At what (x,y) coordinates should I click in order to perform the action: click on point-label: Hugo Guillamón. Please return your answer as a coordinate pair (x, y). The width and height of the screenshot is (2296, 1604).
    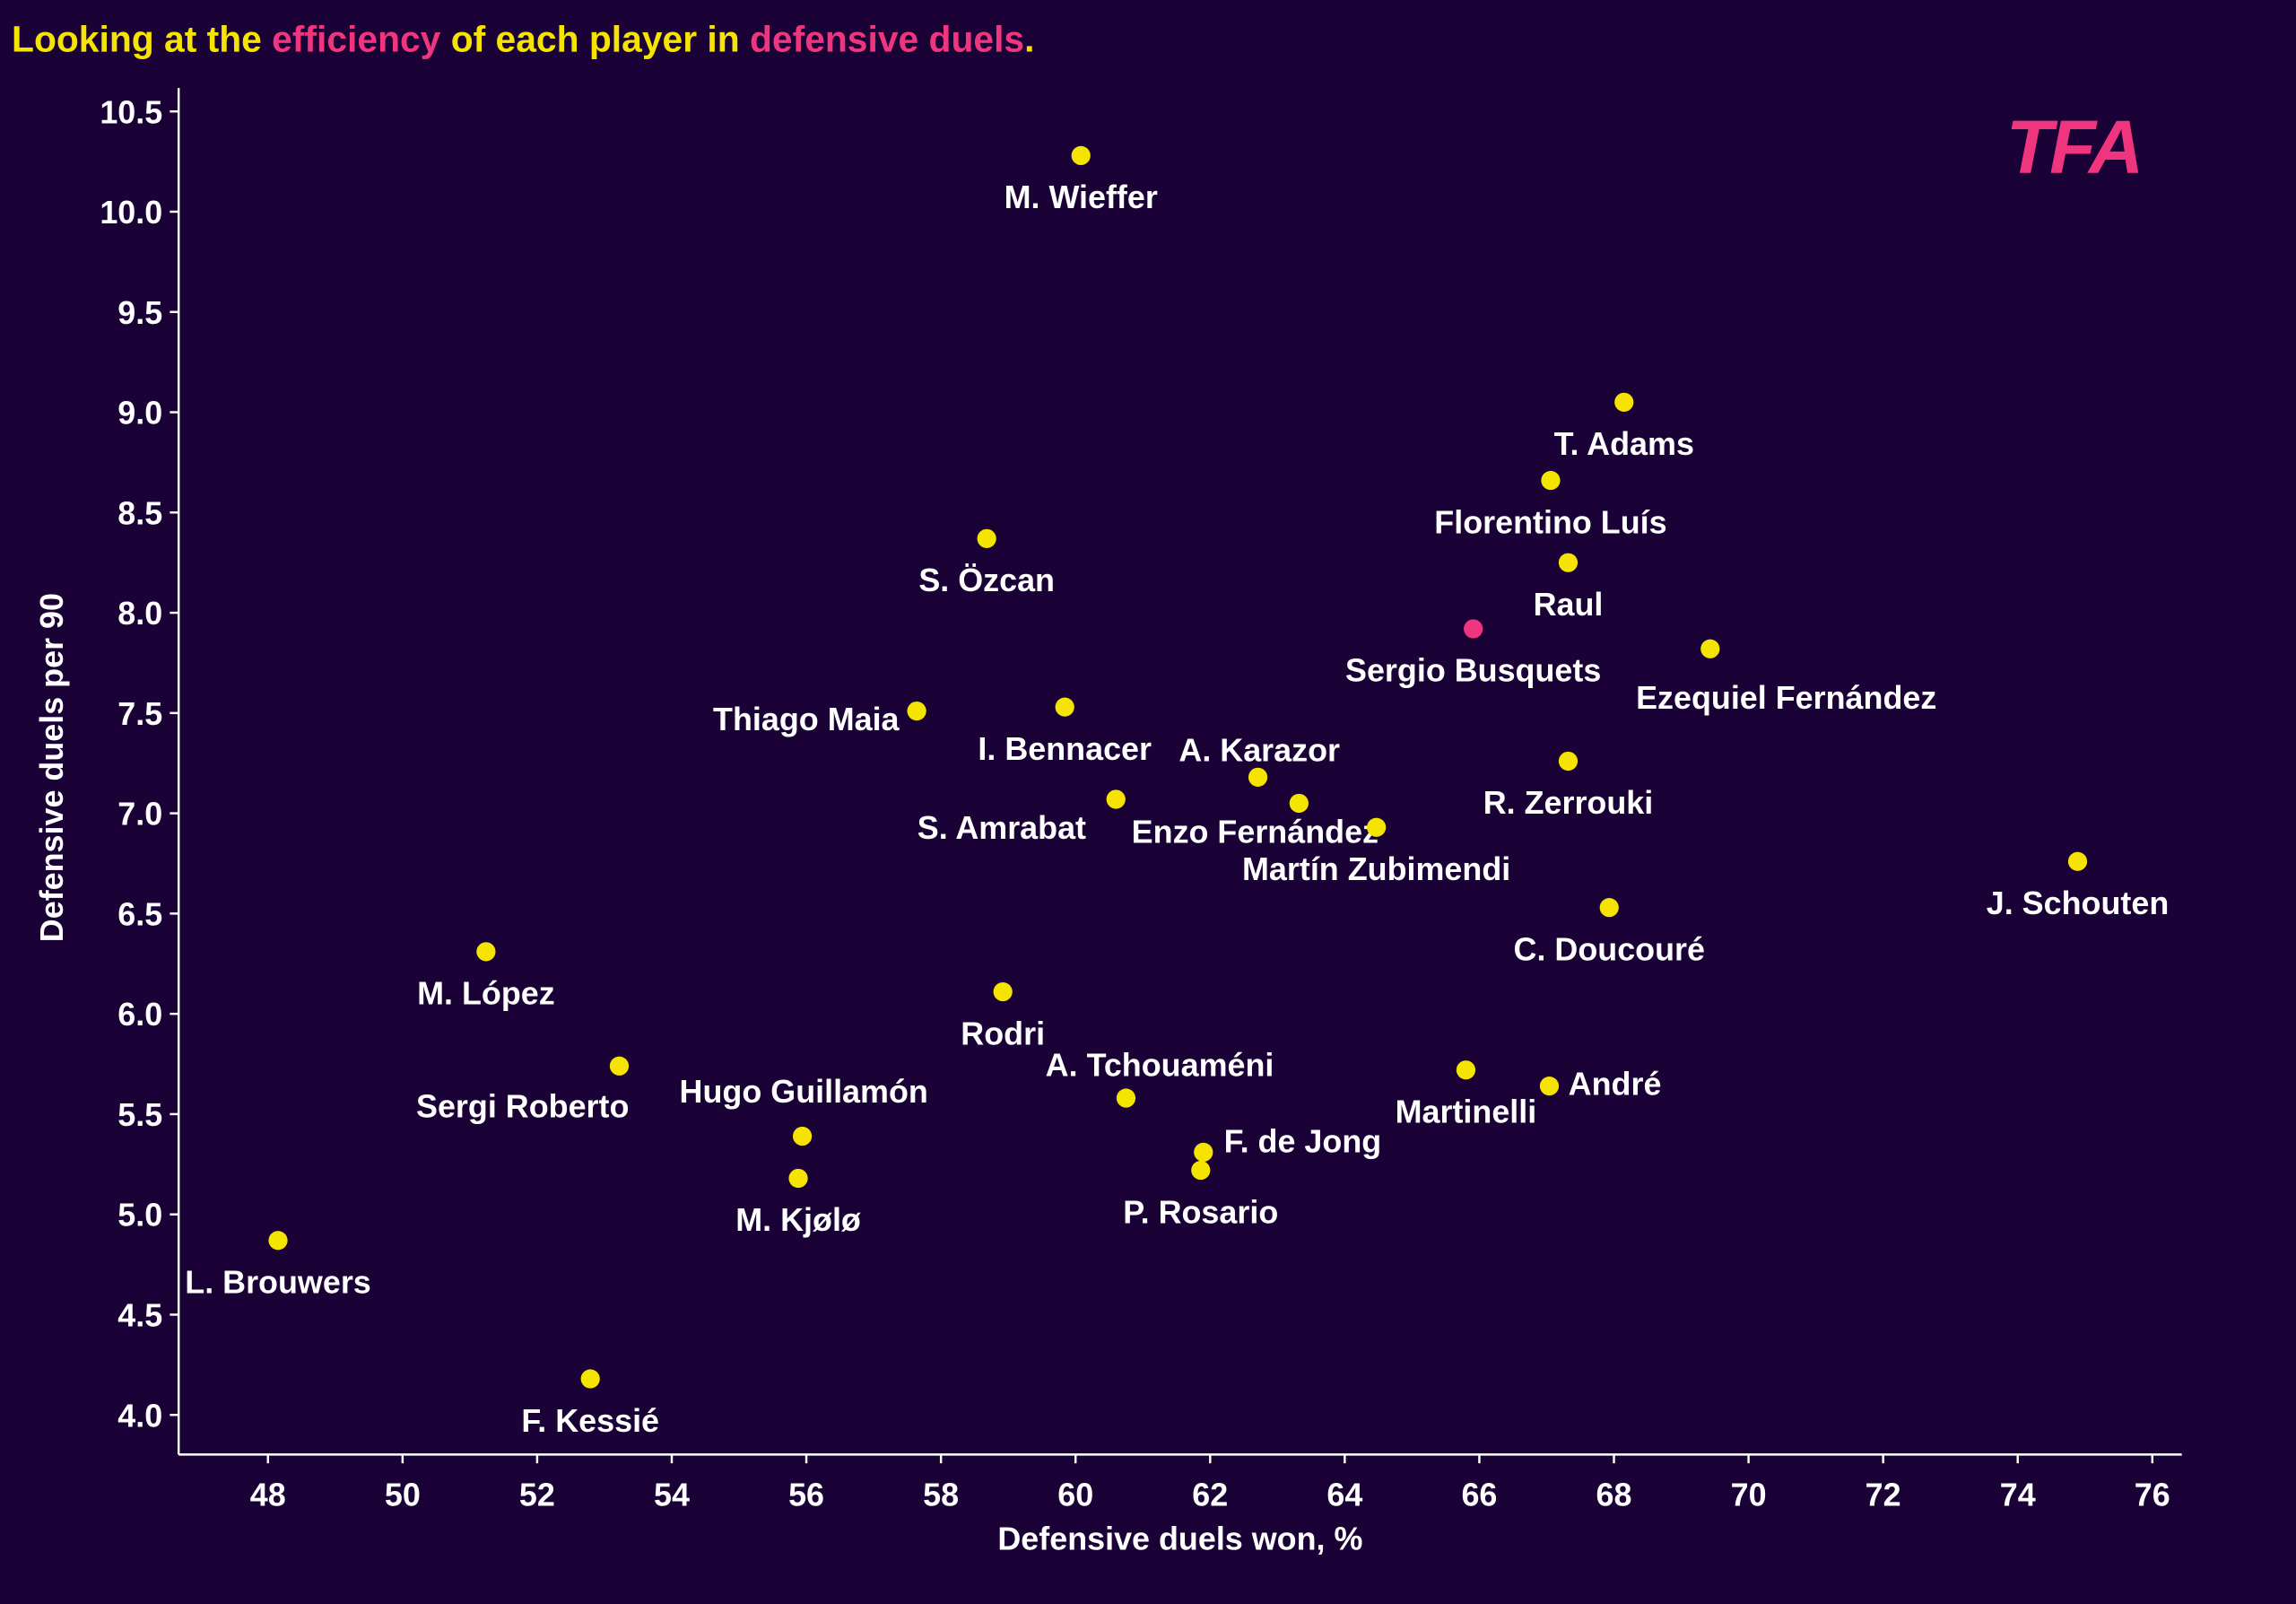
    Looking at the image, I should click on (804, 1091).